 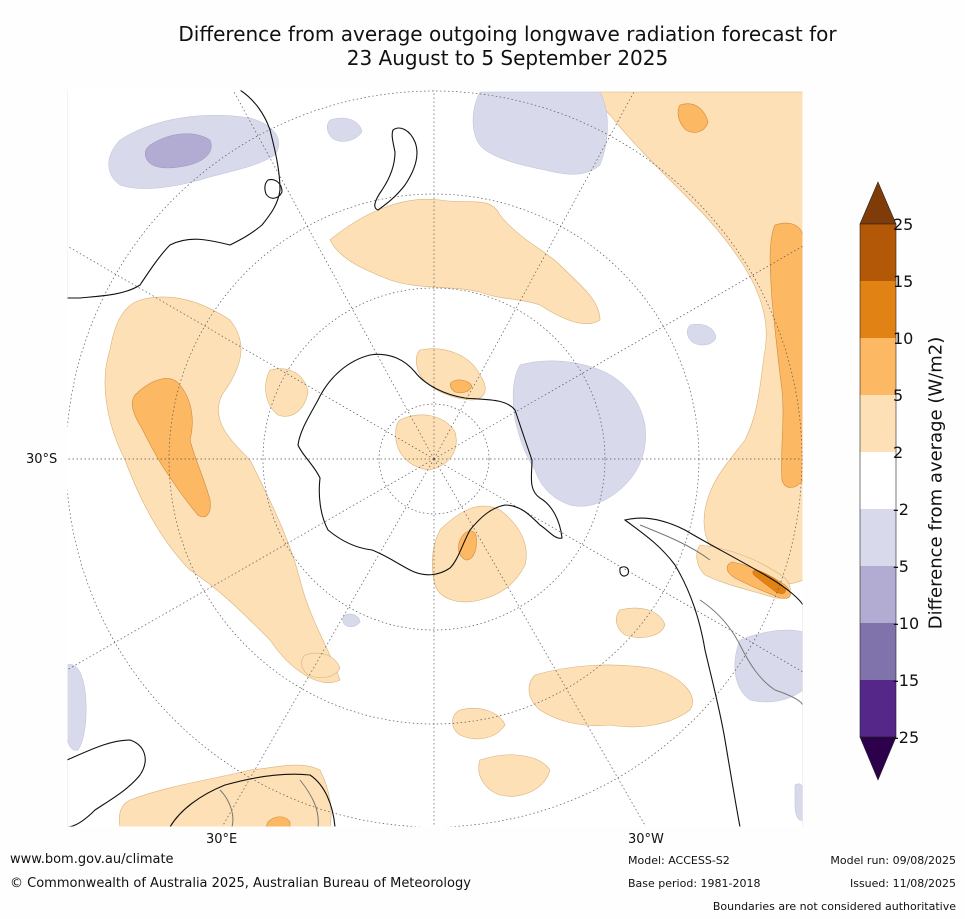 What do you see at coordinates (174, 194) in the screenshot?
I see `coastline-australia` at bounding box center [174, 194].